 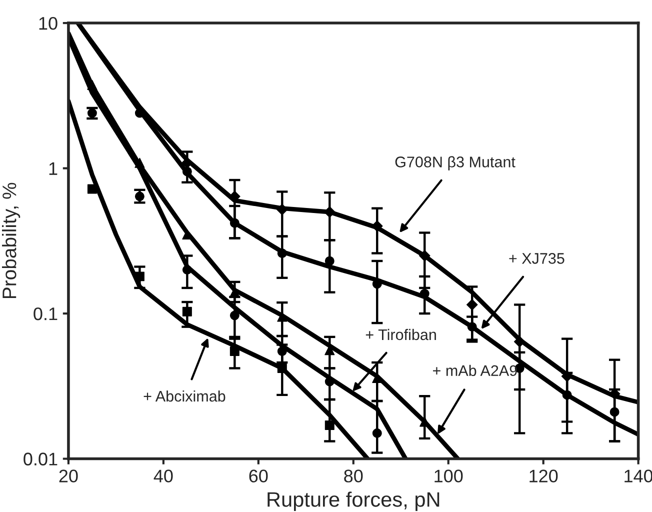 I want to click on annotation: + mAb A2A9, so click(x=475, y=370).